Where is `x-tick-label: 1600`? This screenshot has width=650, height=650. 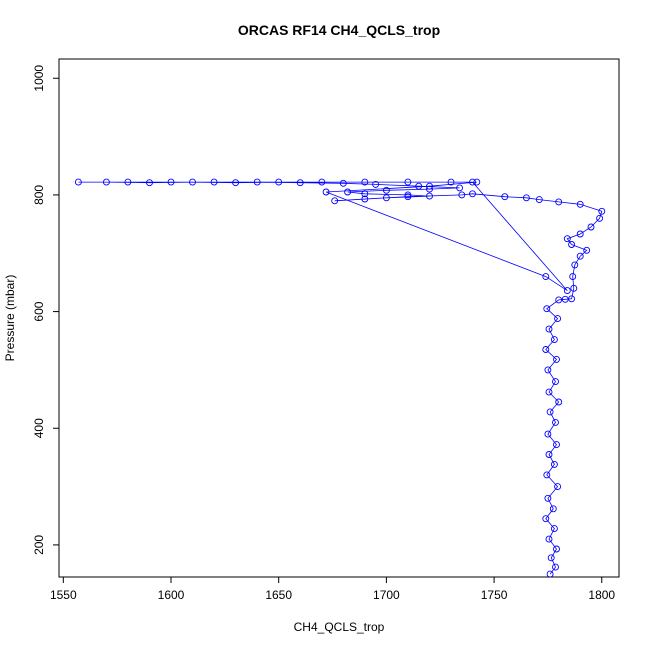
x-tick-label: 1600 is located at coordinates (171, 595).